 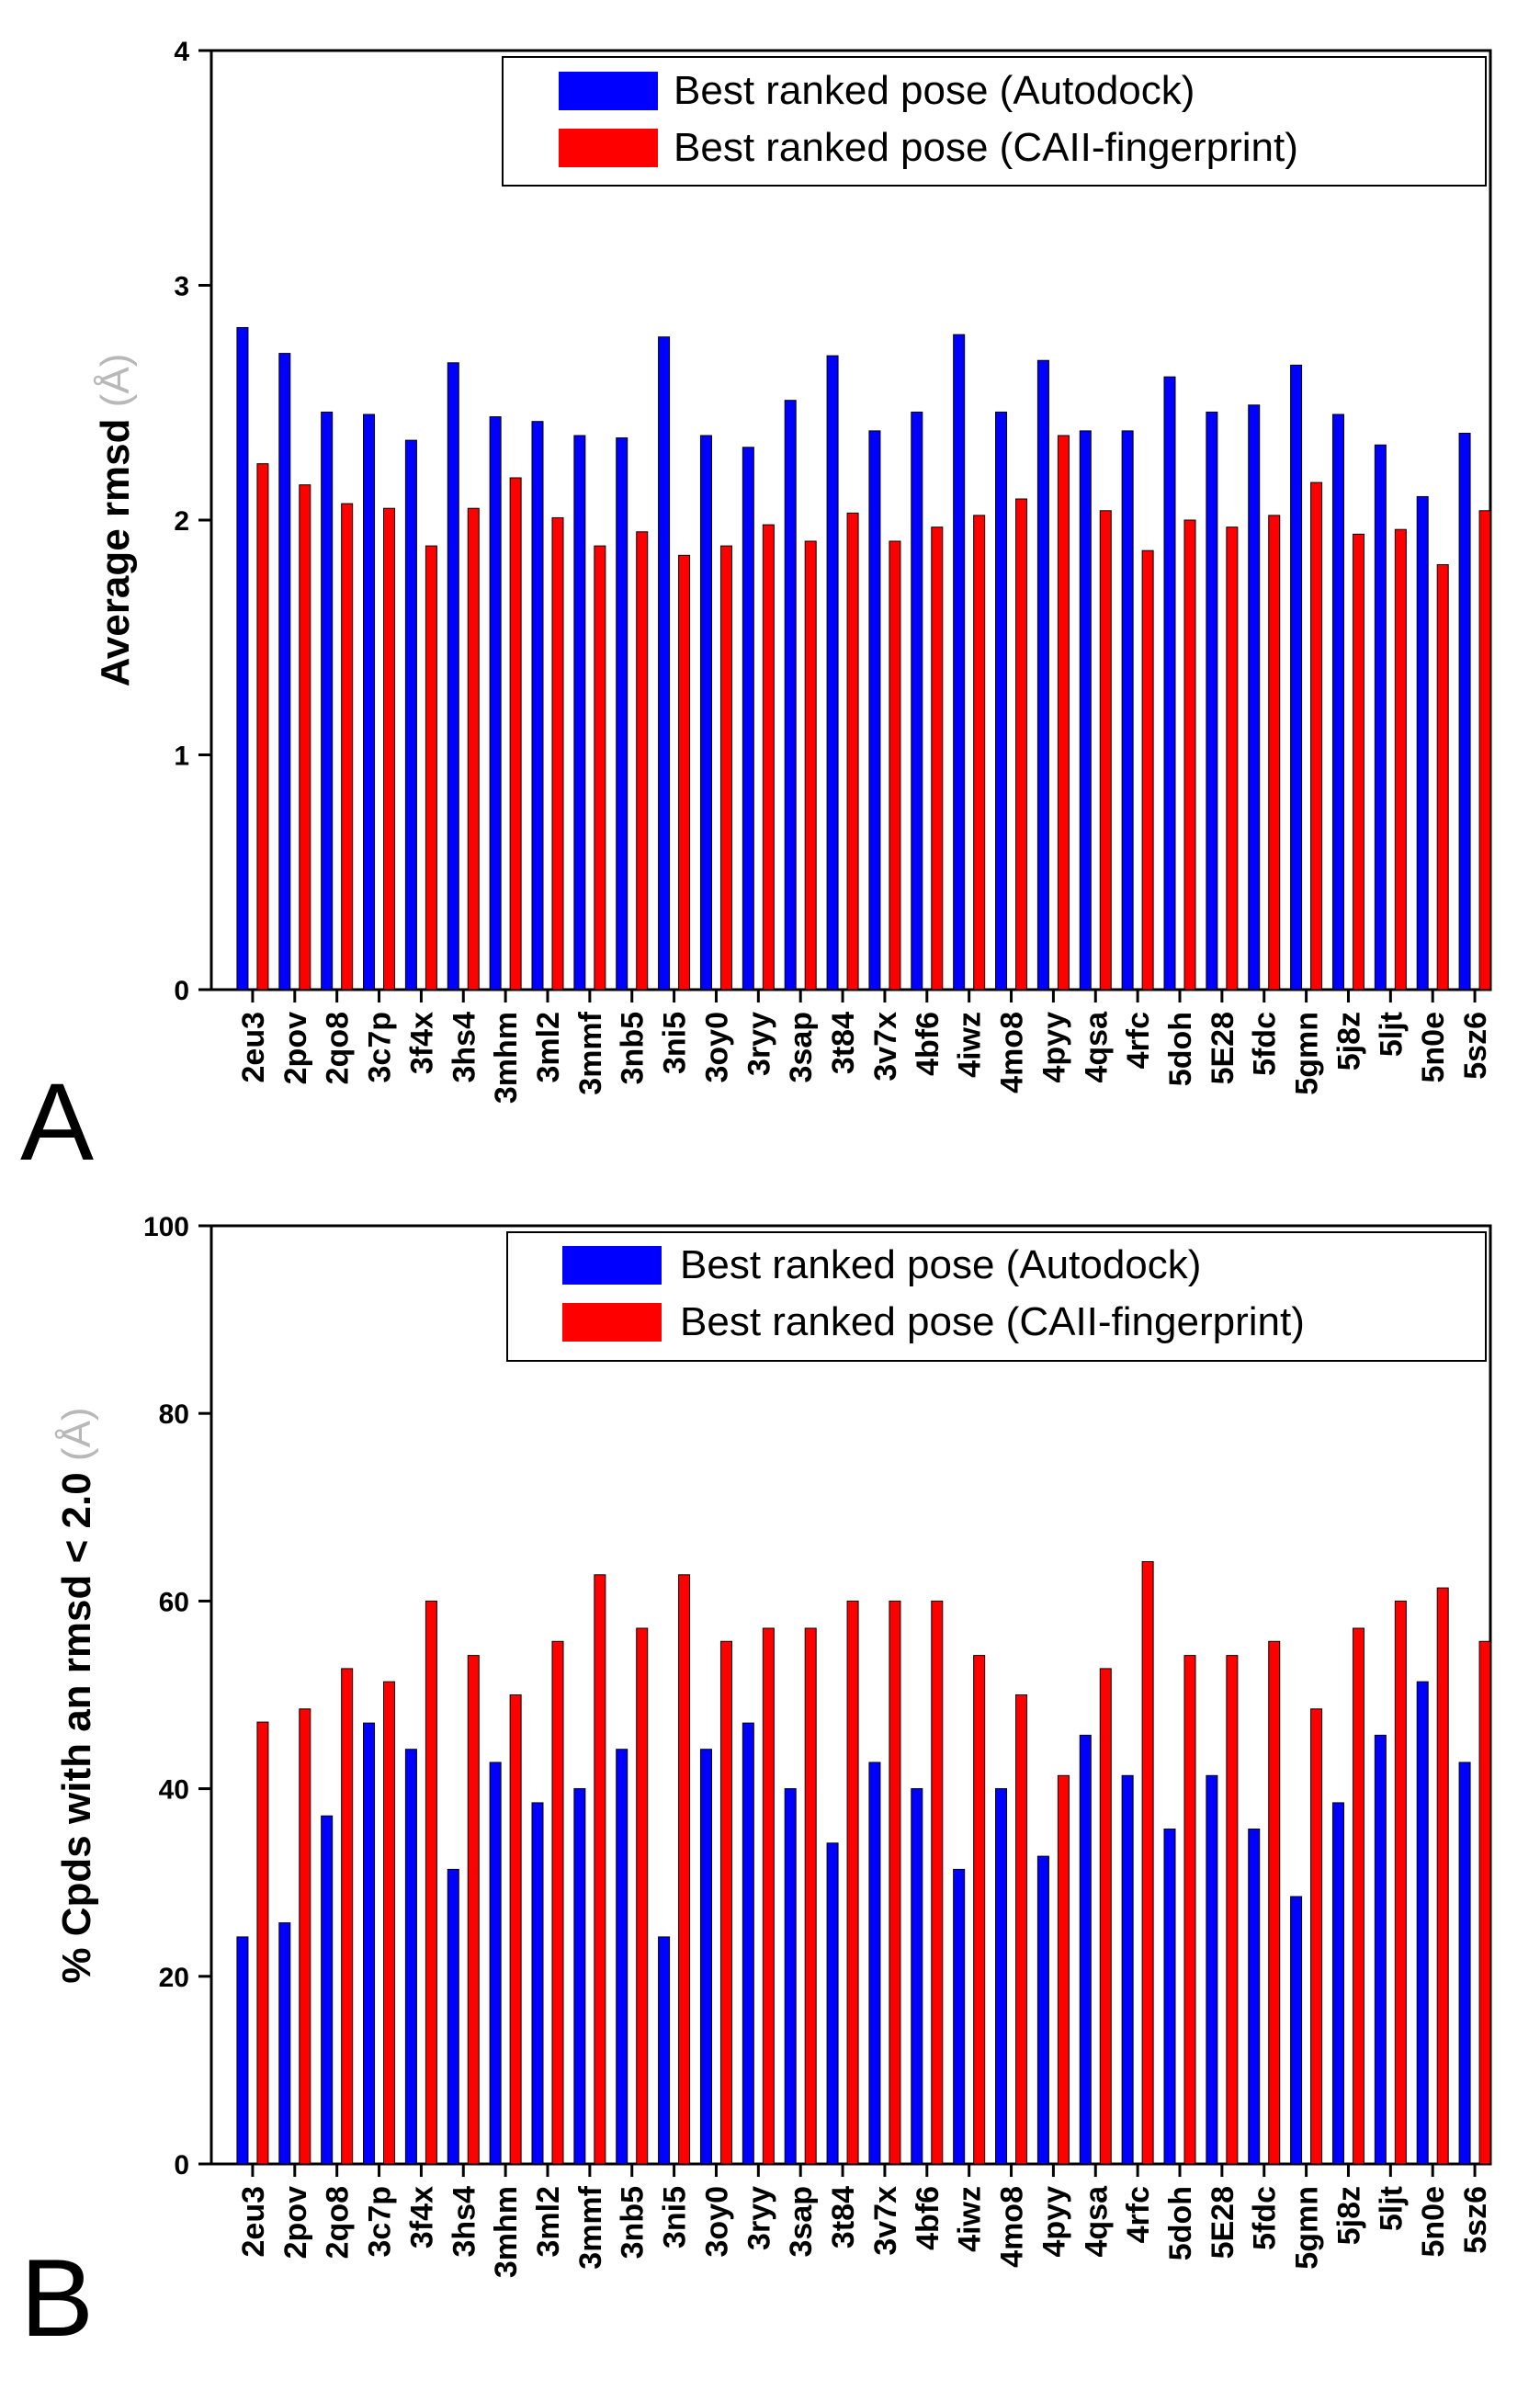 I want to click on panel-a-x-tick-label: 4mo8, so click(x=1012, y=1052).